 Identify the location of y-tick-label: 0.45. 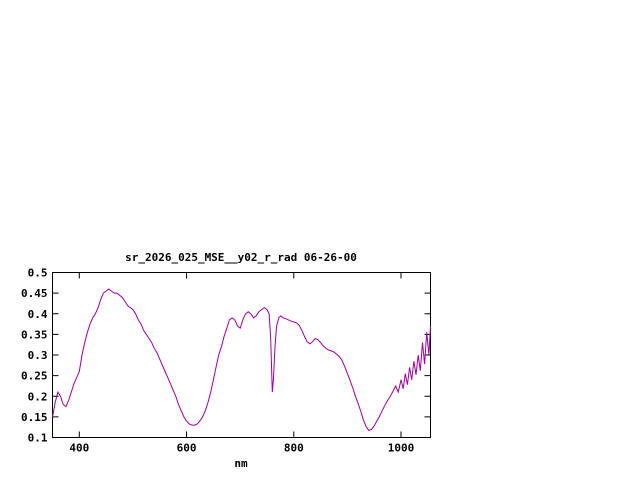
(34, 293).